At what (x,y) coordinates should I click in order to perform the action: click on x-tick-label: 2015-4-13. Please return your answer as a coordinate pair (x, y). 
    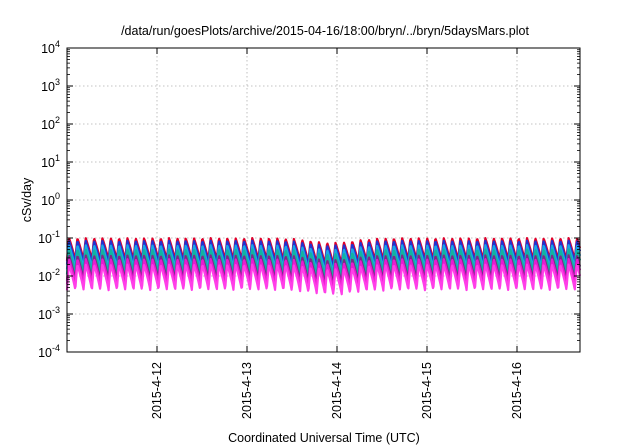
    Looking at the image, I should click on (247, 390).